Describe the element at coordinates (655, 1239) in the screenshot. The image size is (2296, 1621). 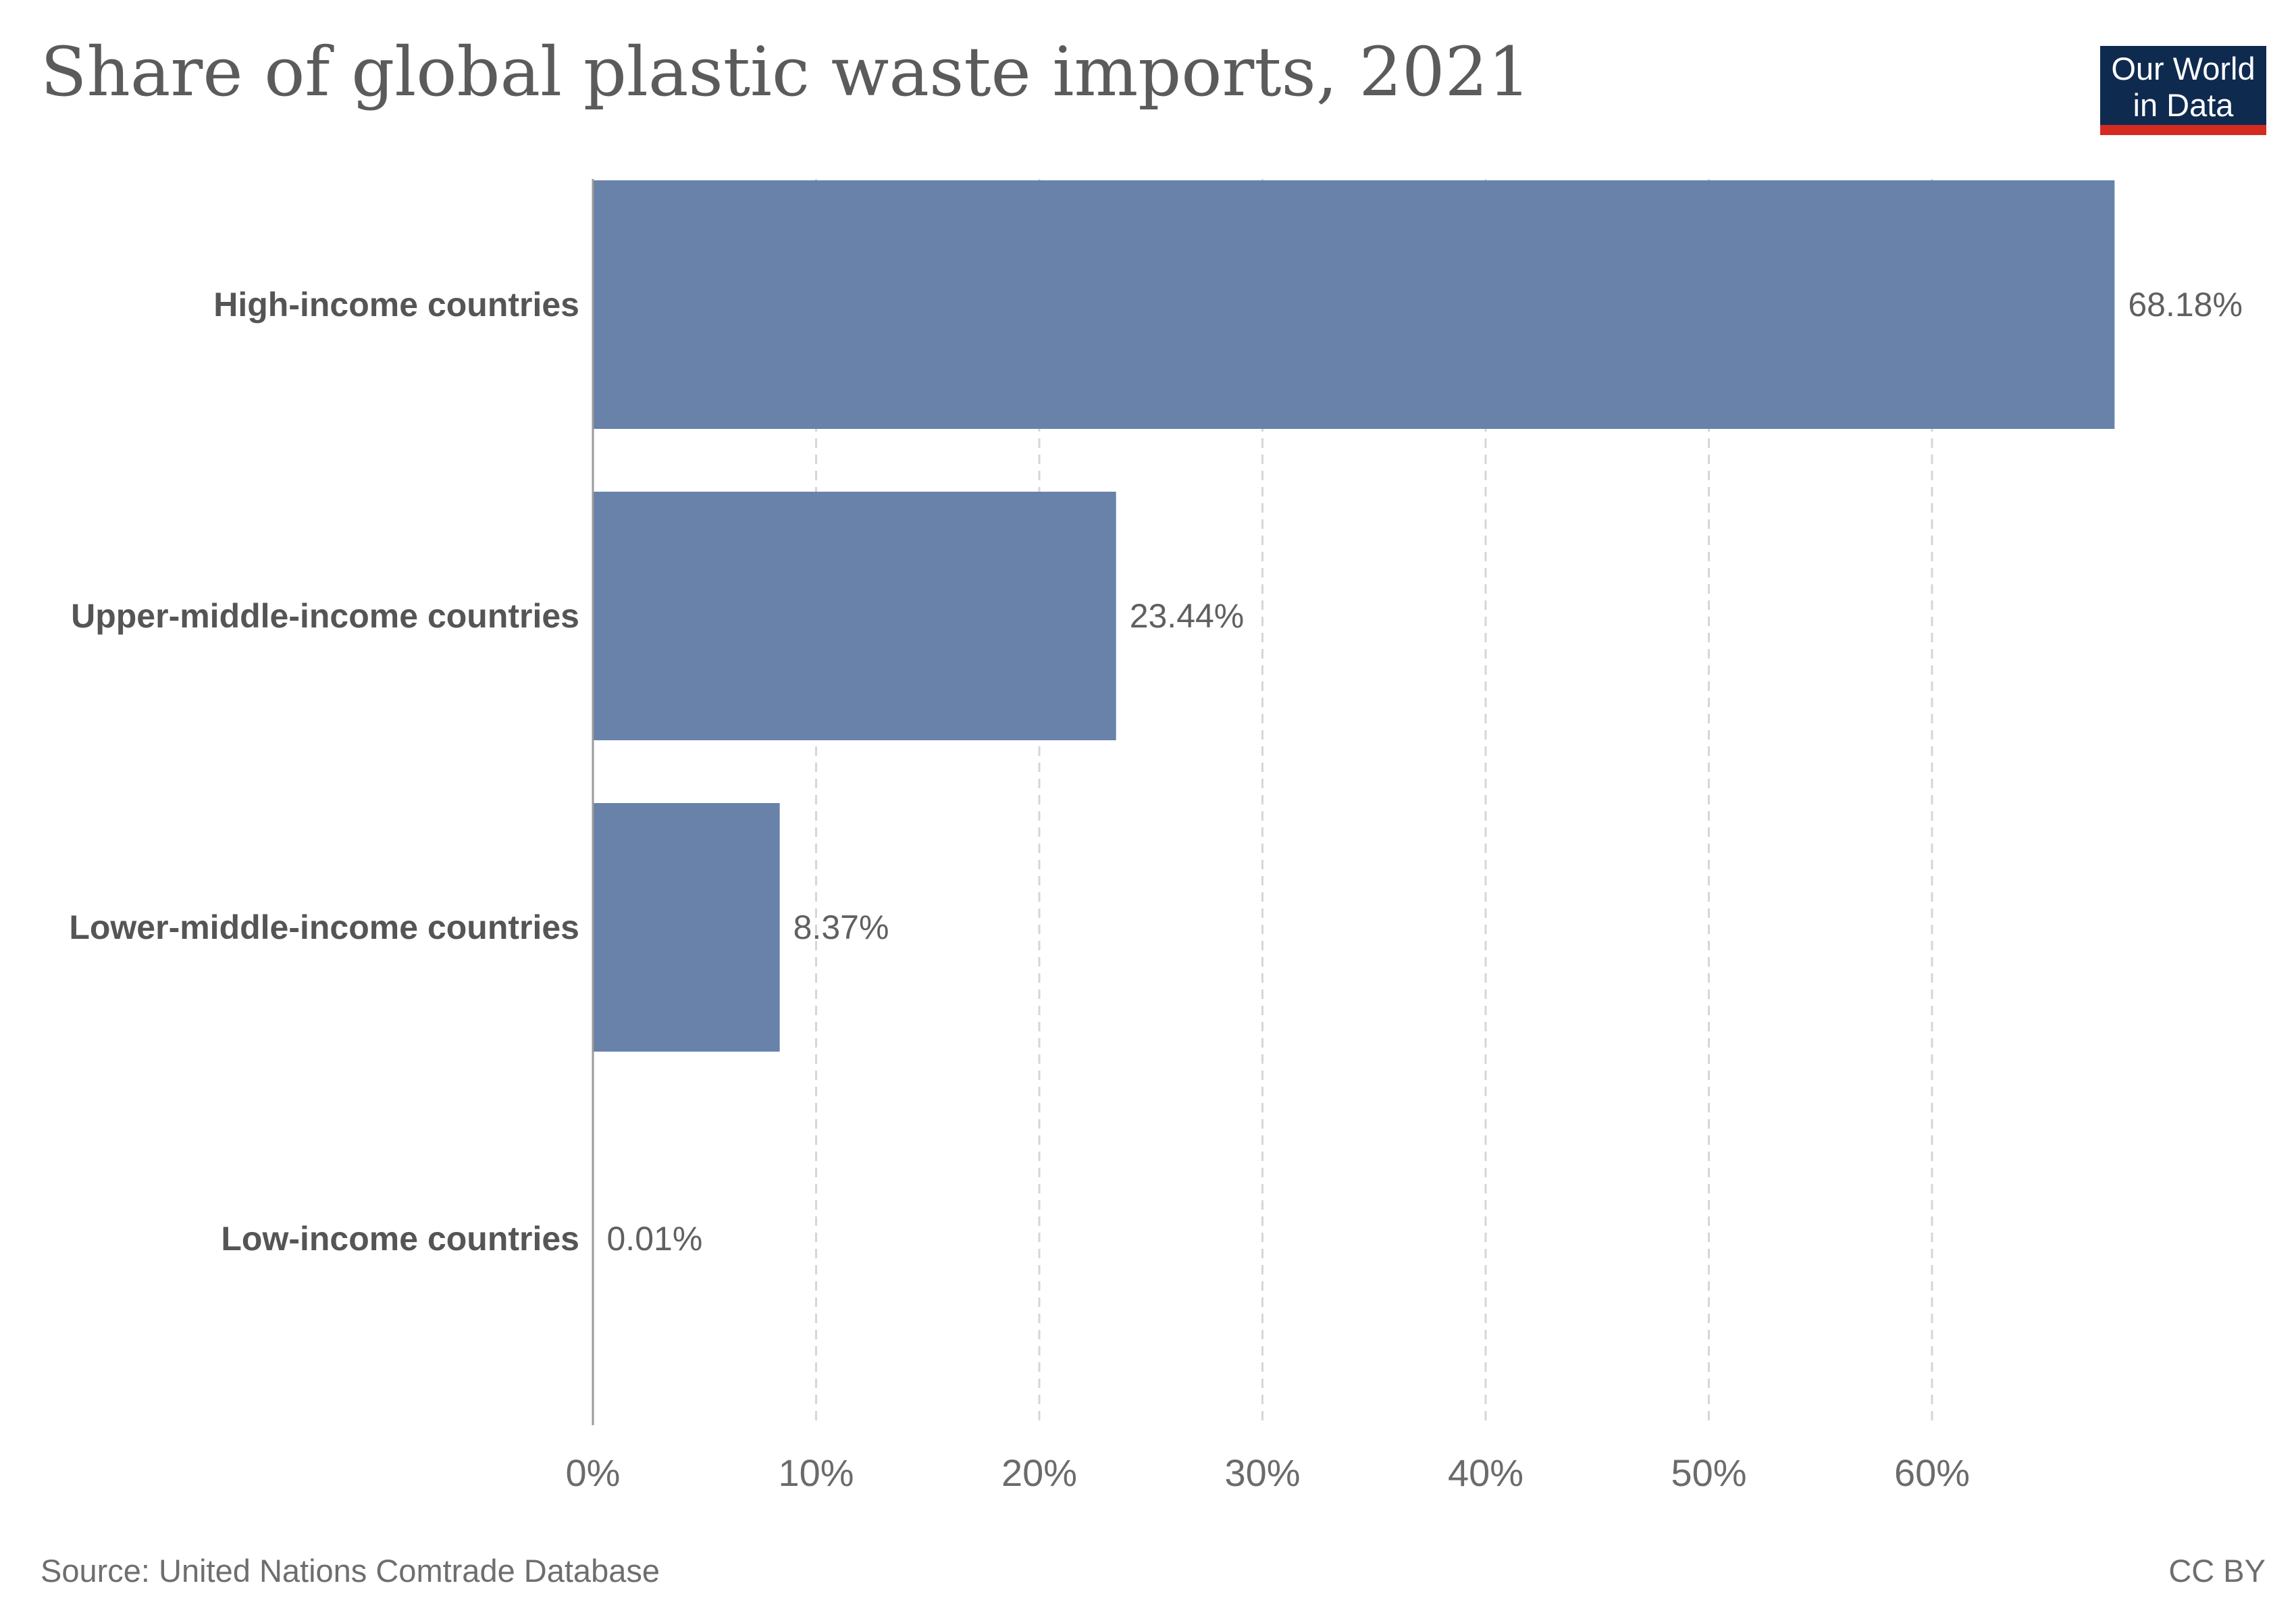
I see `value-label: 0.01%` at that location.